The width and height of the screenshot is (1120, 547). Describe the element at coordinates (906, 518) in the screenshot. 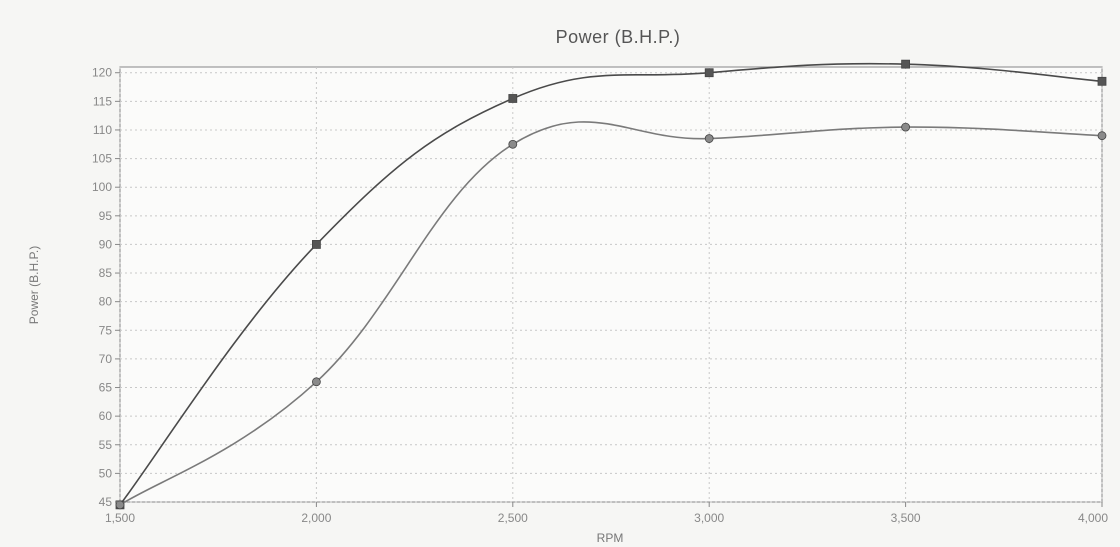

I see `x-tick-label: 3,500` at that location.